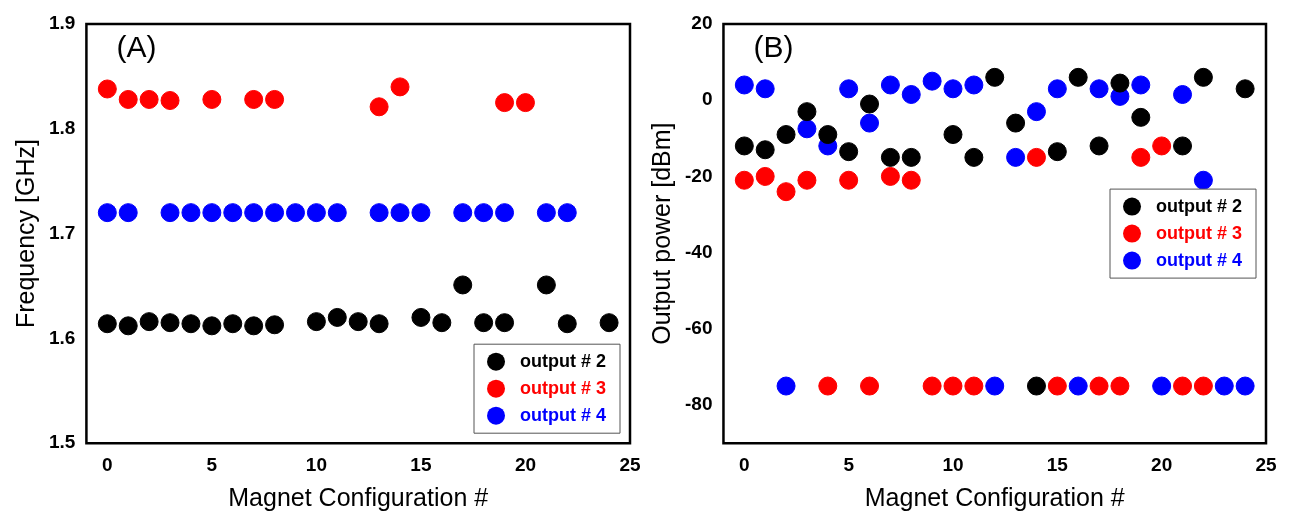  I want to click on y-tick-label: 1.9, so click(62, 23).